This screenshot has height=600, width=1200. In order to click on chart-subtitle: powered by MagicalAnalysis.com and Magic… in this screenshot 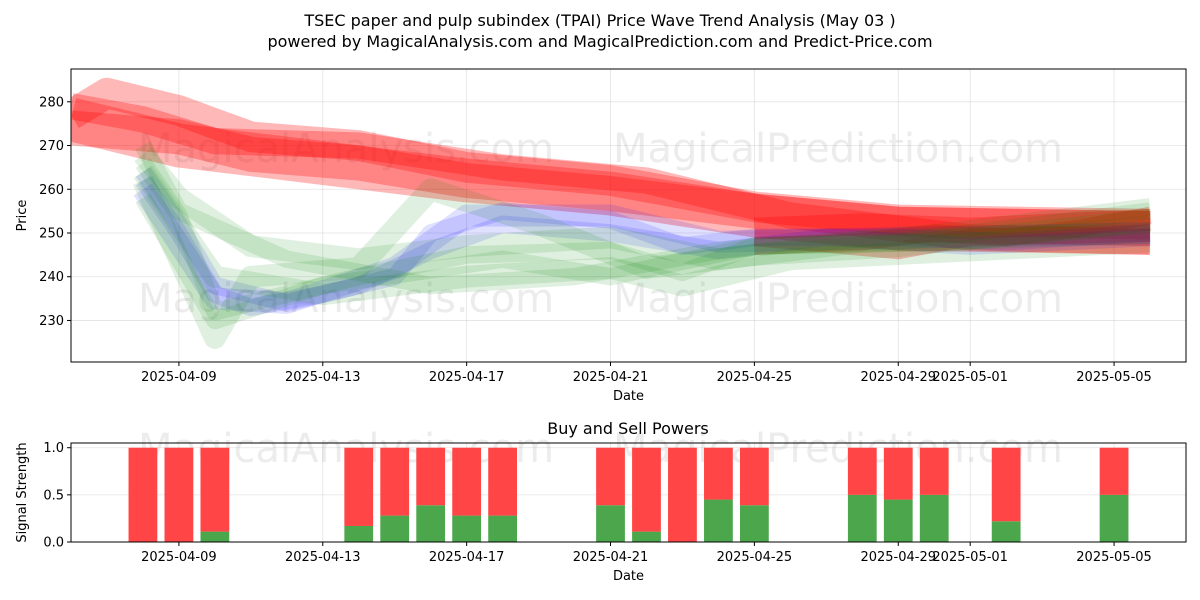, I will do `click(599, 41)`.